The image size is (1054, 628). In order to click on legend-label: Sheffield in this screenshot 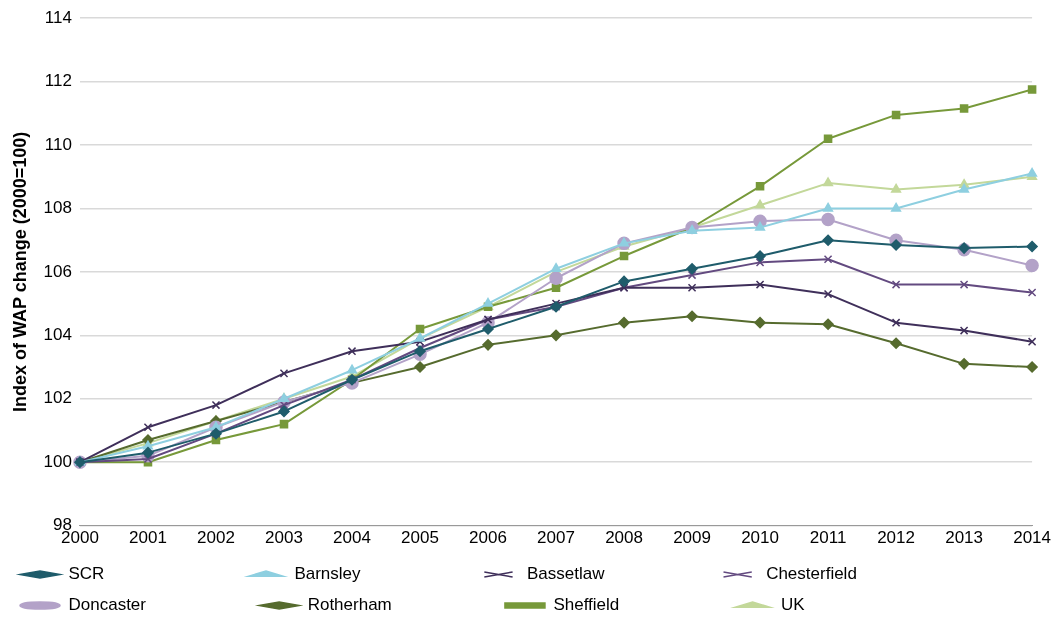, I will do `click(636, 605)`.